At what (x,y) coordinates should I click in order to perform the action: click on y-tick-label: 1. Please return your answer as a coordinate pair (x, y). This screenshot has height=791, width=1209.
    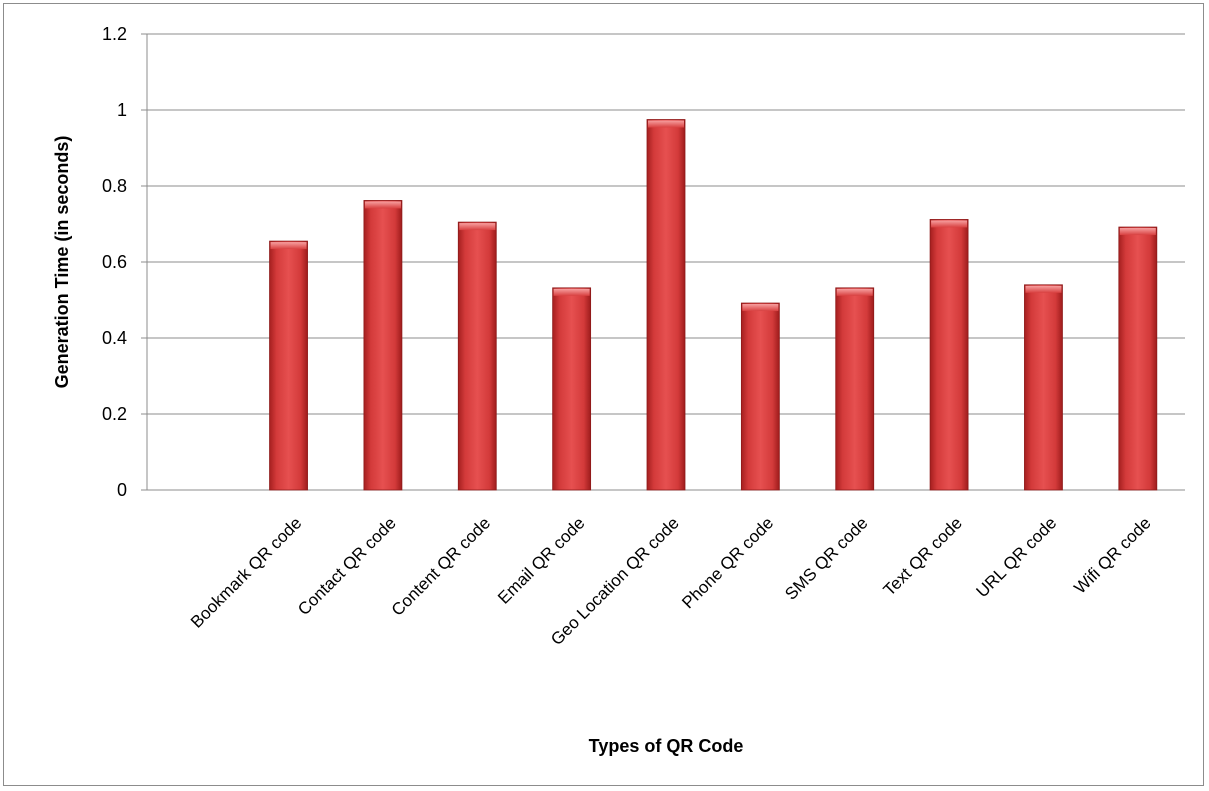
    Looking at the image, I should click on (122, 110).